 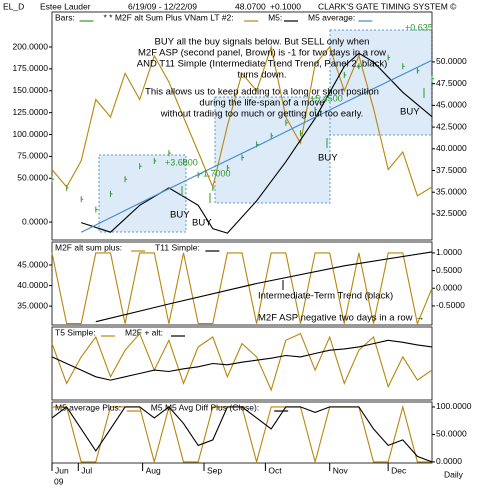 What do you see at coordinates (326, 98) in the screenshot?
I see `trade-result: +5.4500` at bounding box center [326, 98].